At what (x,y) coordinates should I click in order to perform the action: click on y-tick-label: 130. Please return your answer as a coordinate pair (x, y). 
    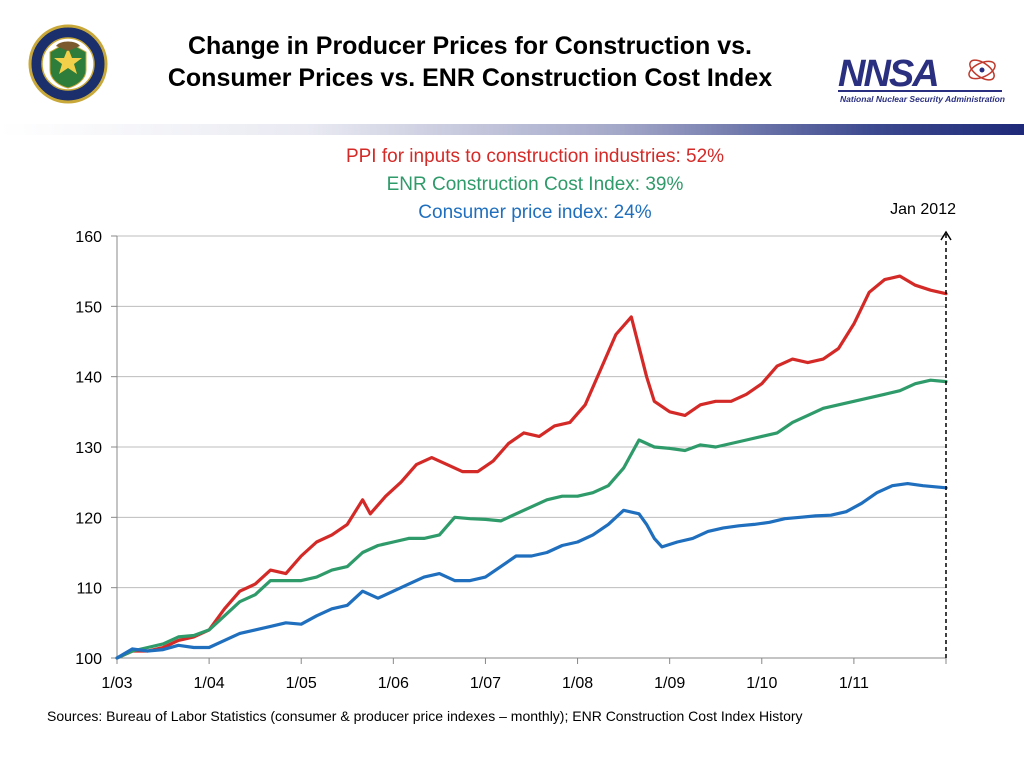
    Looking at the image, I should click on (88, 448).